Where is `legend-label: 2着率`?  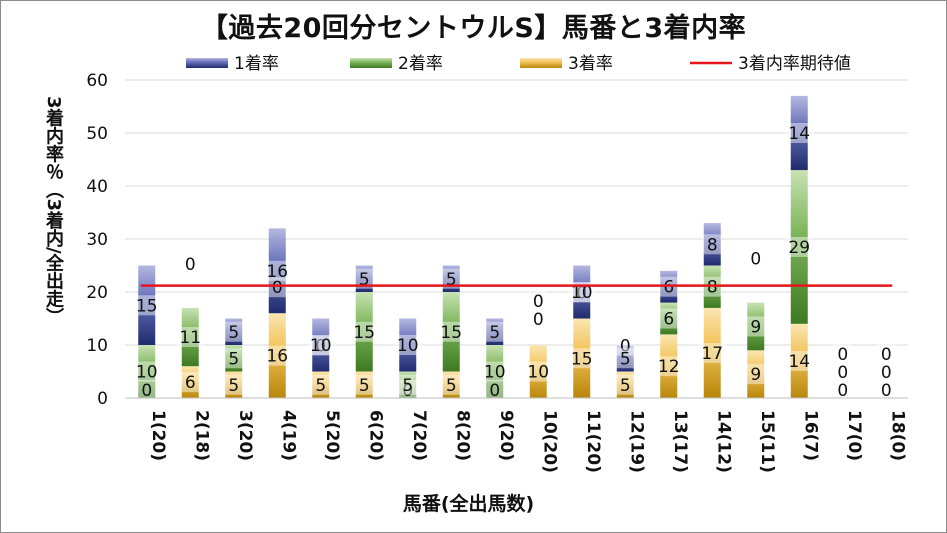 legend-label: 2着率 is located at coordinates (420, 64).